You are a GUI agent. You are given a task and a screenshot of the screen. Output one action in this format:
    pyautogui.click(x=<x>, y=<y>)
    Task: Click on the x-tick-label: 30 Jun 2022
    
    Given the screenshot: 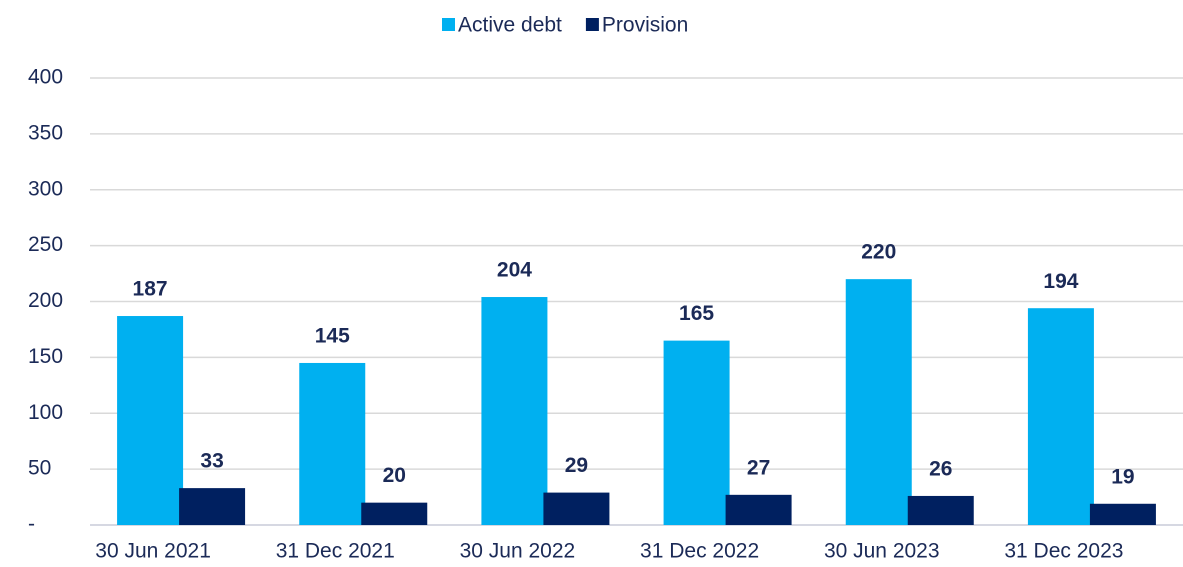 What is the action you would take?
    pyautogui.click(x=518, y=551)
    